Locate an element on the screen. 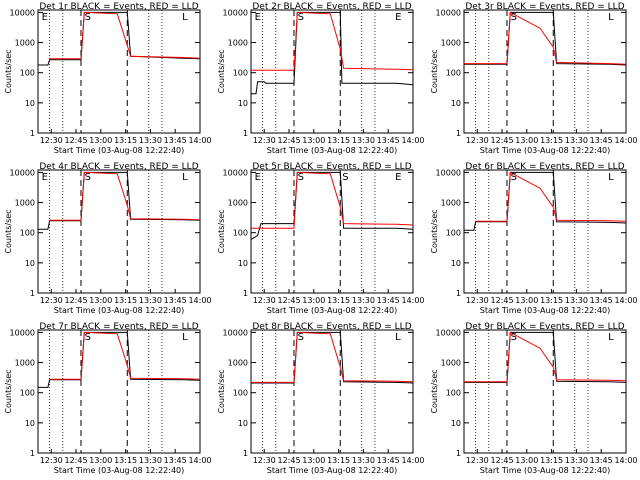  panel-title: Det 7r BLACK = Events, RED = LLD is located at coordinates (118, 327).